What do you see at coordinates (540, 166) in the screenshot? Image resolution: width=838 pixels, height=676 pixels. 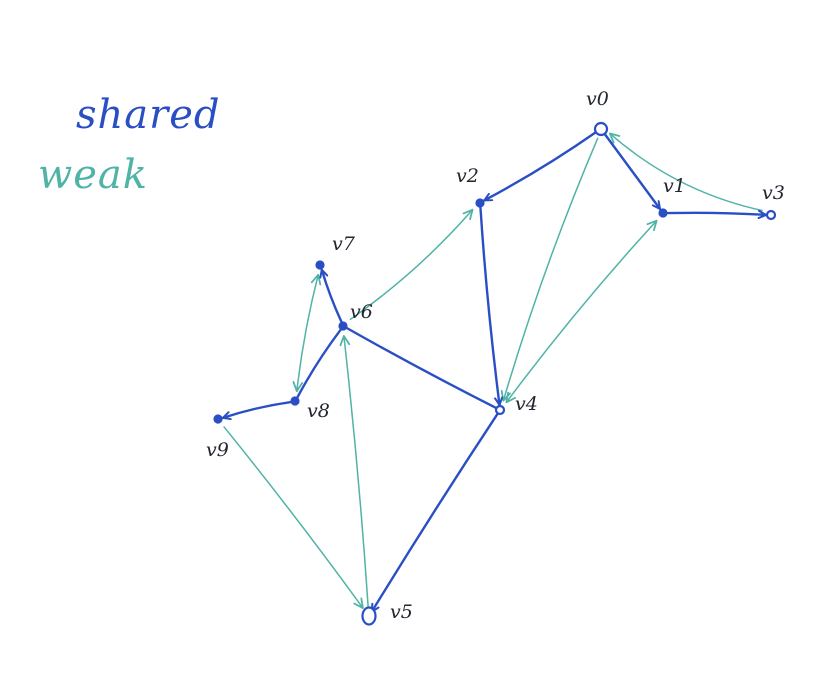 I see `edge-shared-v0-v2` at bounding box center [540, 166].